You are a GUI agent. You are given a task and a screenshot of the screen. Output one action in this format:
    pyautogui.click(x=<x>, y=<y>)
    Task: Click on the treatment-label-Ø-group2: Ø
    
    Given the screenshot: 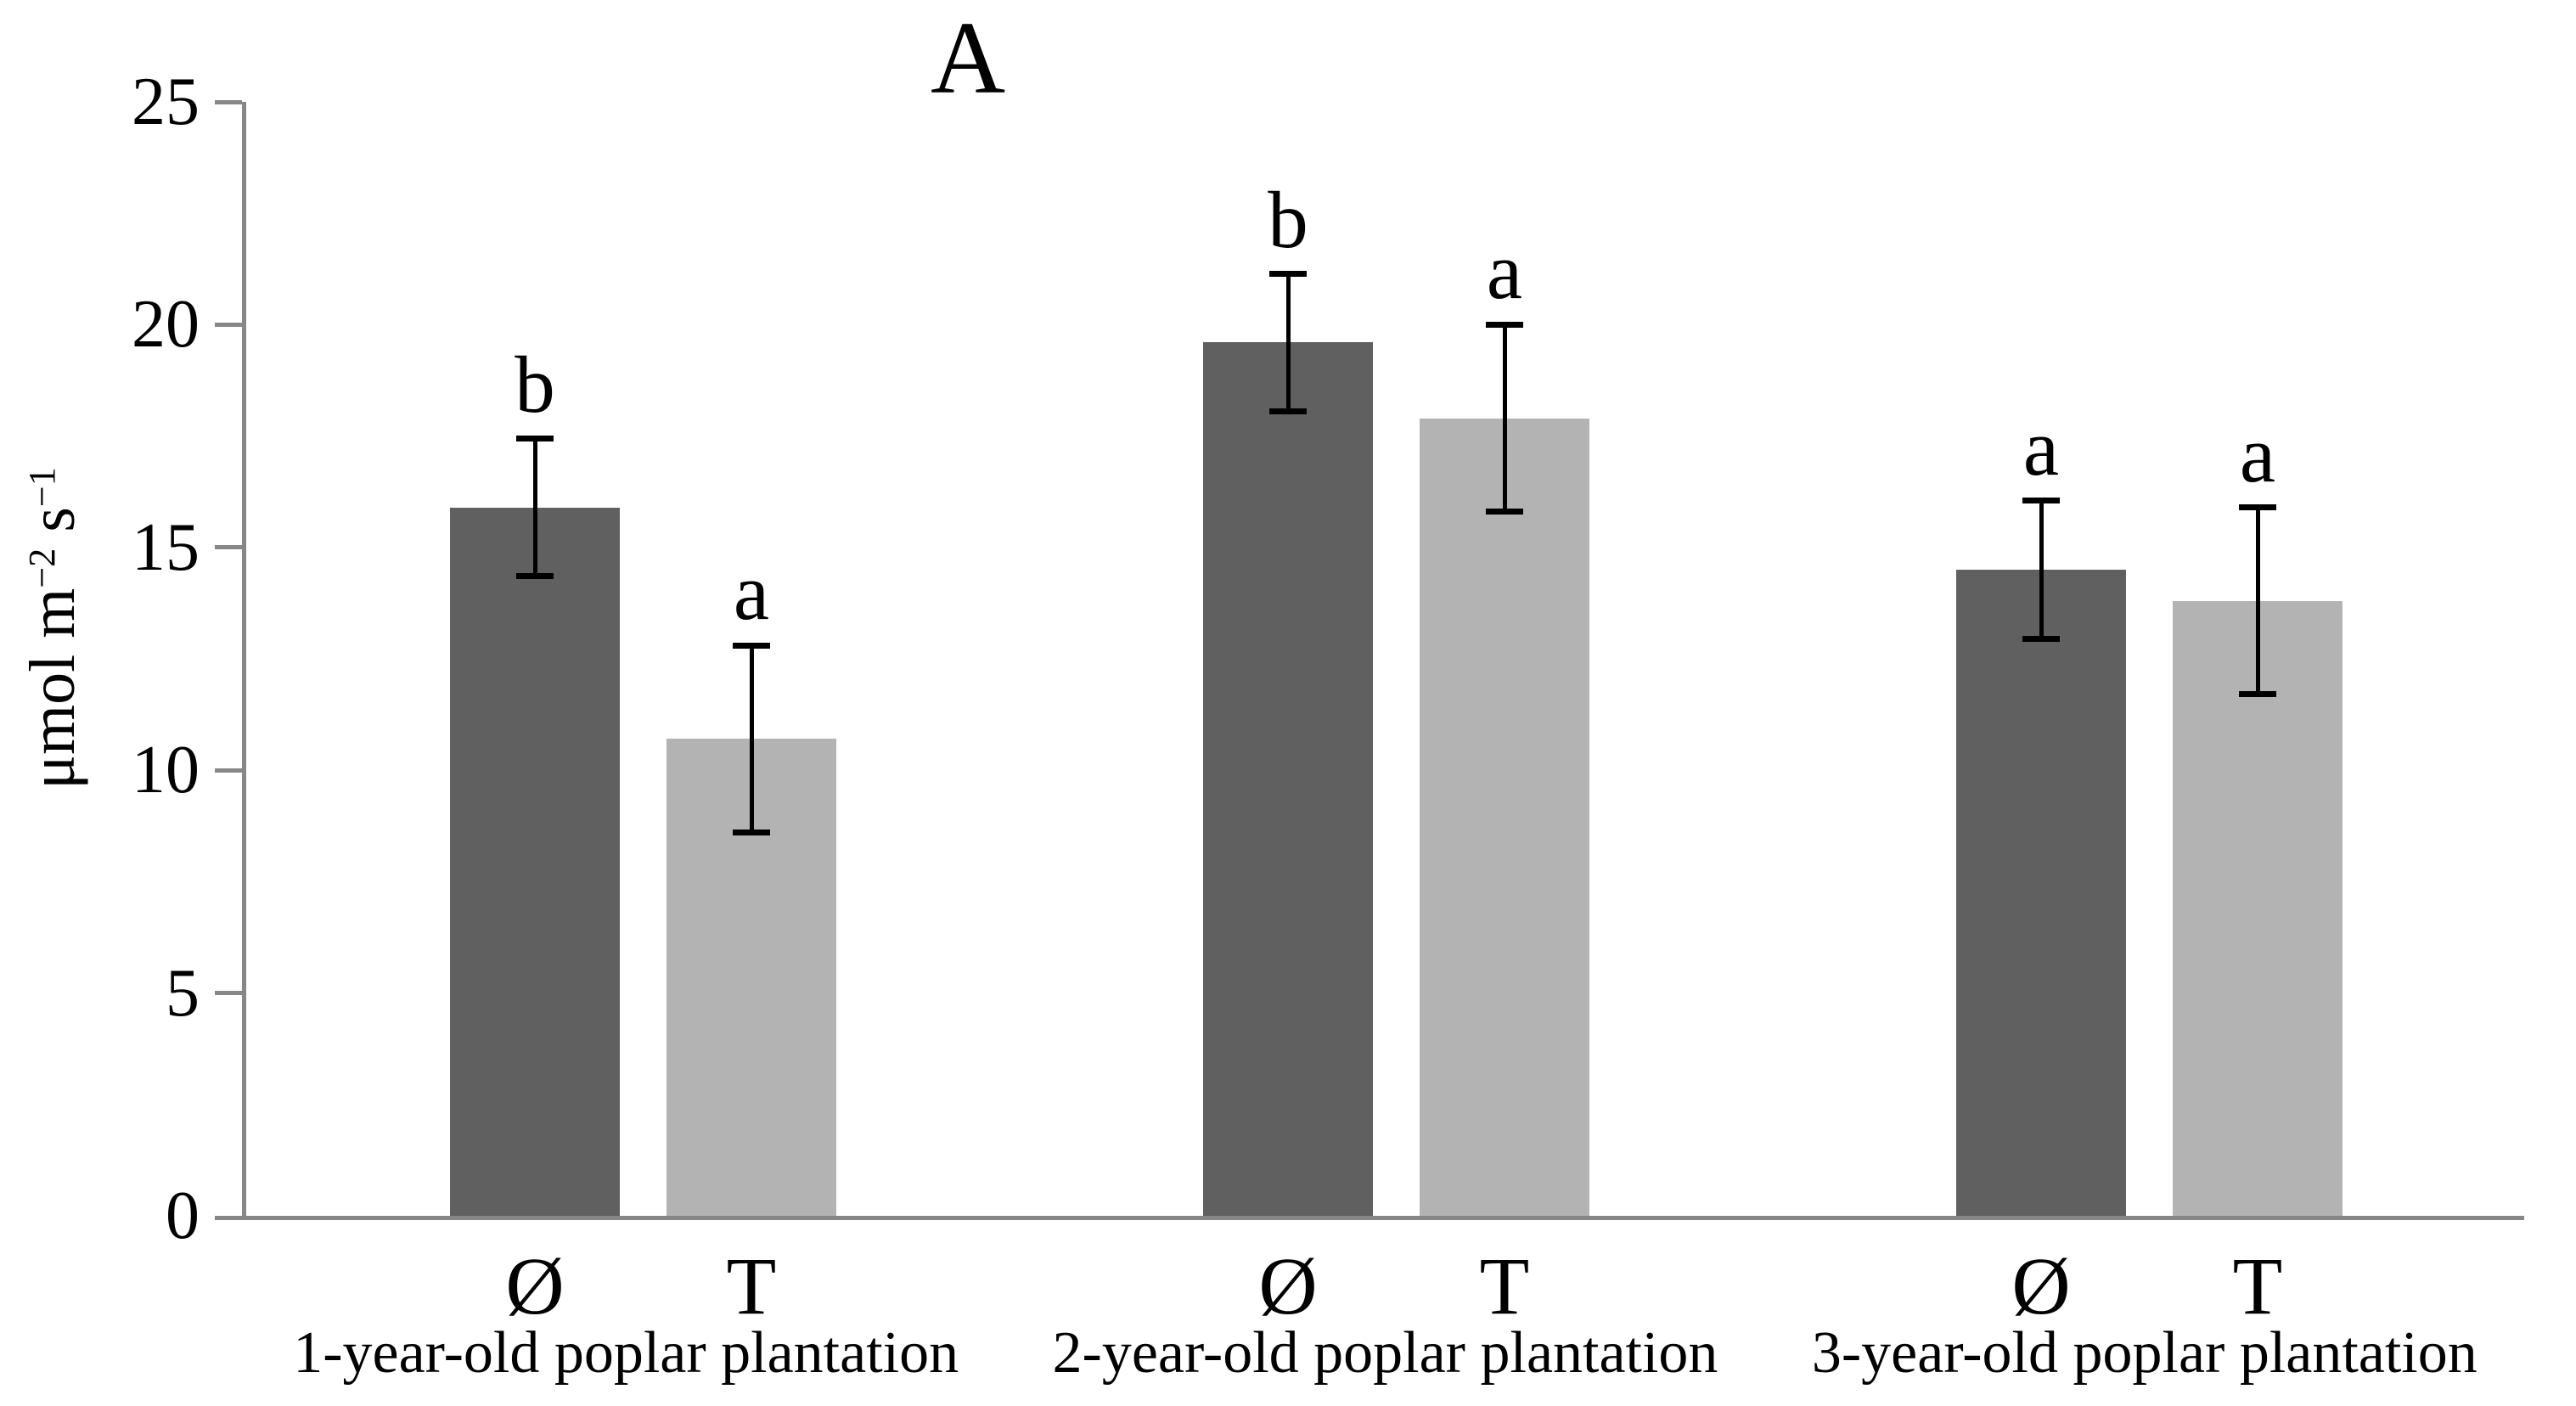 What is the action you would take?
    pyautogui.click(x=1288, y=1285)
    